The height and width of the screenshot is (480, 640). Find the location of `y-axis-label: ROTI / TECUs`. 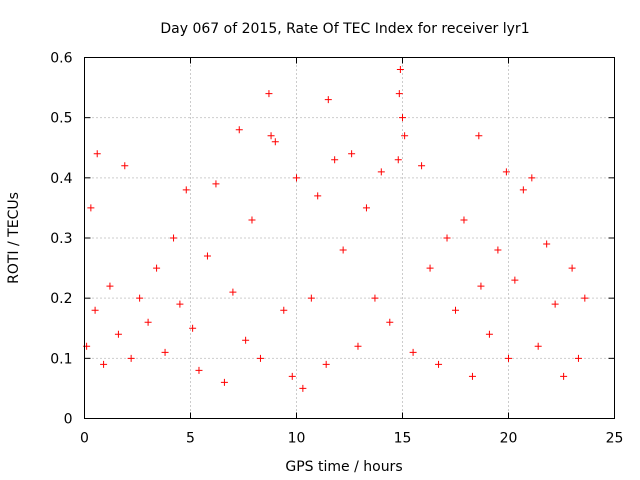

y-axis-label: ROTI / TECUs is located at coordinates (14, 238).